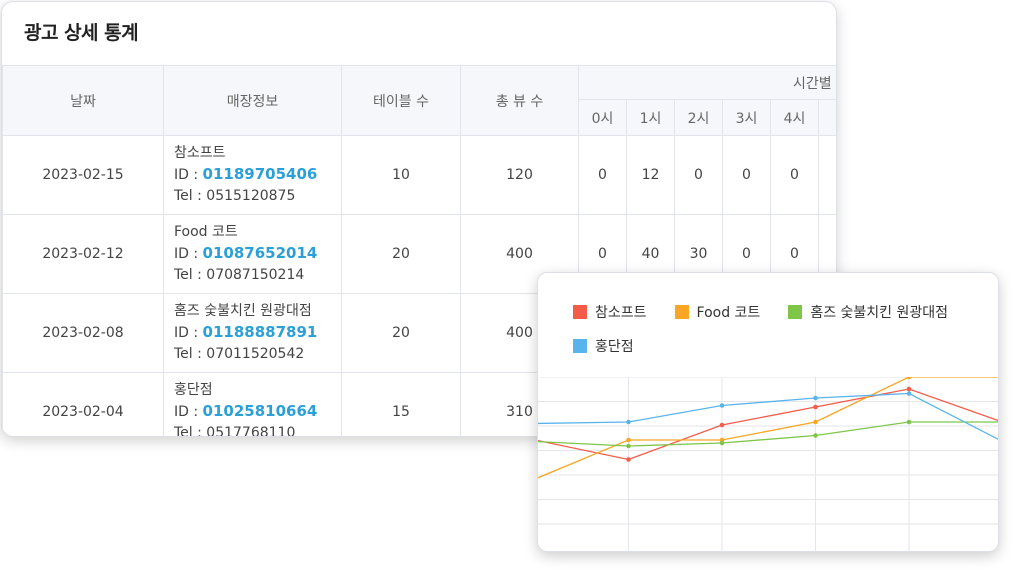 The width and height of the screenshot is (1014, 575). I want to click on store-name: 참소프트, so click(200, 153).